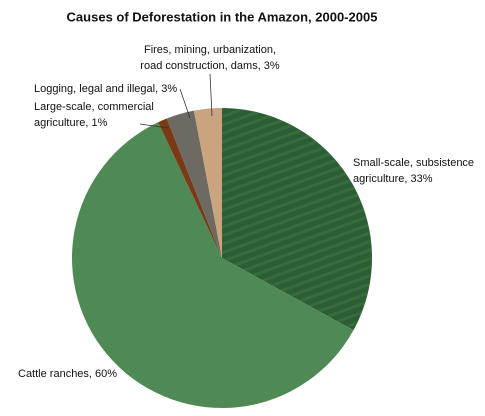 The image size is (485, 416). What do you see at coordinates (413, 163) in the screenshot?
I see `slice-label: Small-scale, subsistence` at bounding box center [413, 163].